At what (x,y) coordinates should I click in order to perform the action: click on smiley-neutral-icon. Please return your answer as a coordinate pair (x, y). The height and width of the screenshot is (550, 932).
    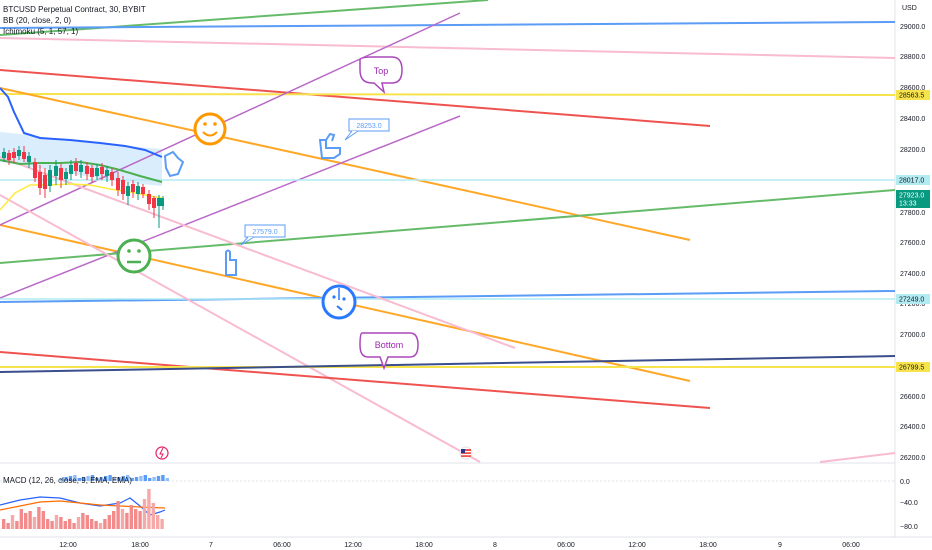
    Looking at the image, I should click on (134, 256).